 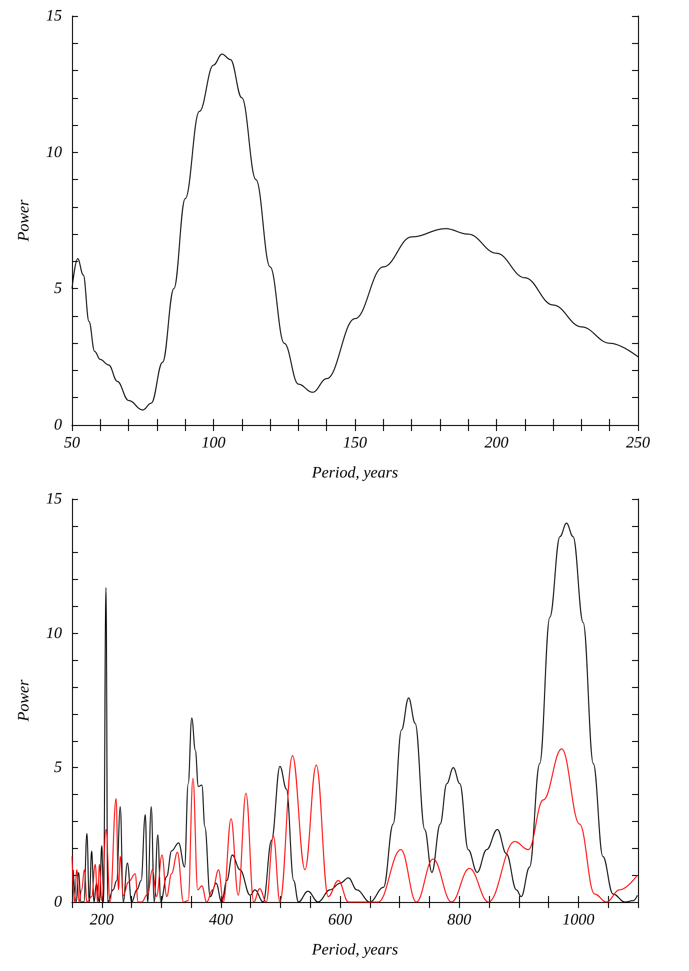 I want to click on x-tick-label: 800, so click(x=459, y=920).